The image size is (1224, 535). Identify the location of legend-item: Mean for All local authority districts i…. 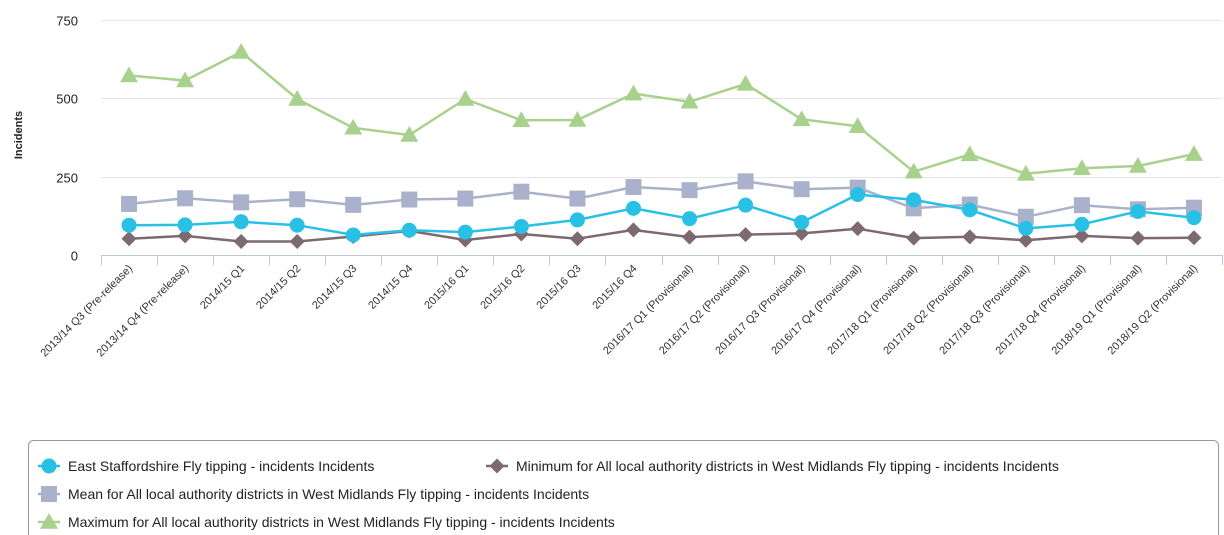
(313, 494).